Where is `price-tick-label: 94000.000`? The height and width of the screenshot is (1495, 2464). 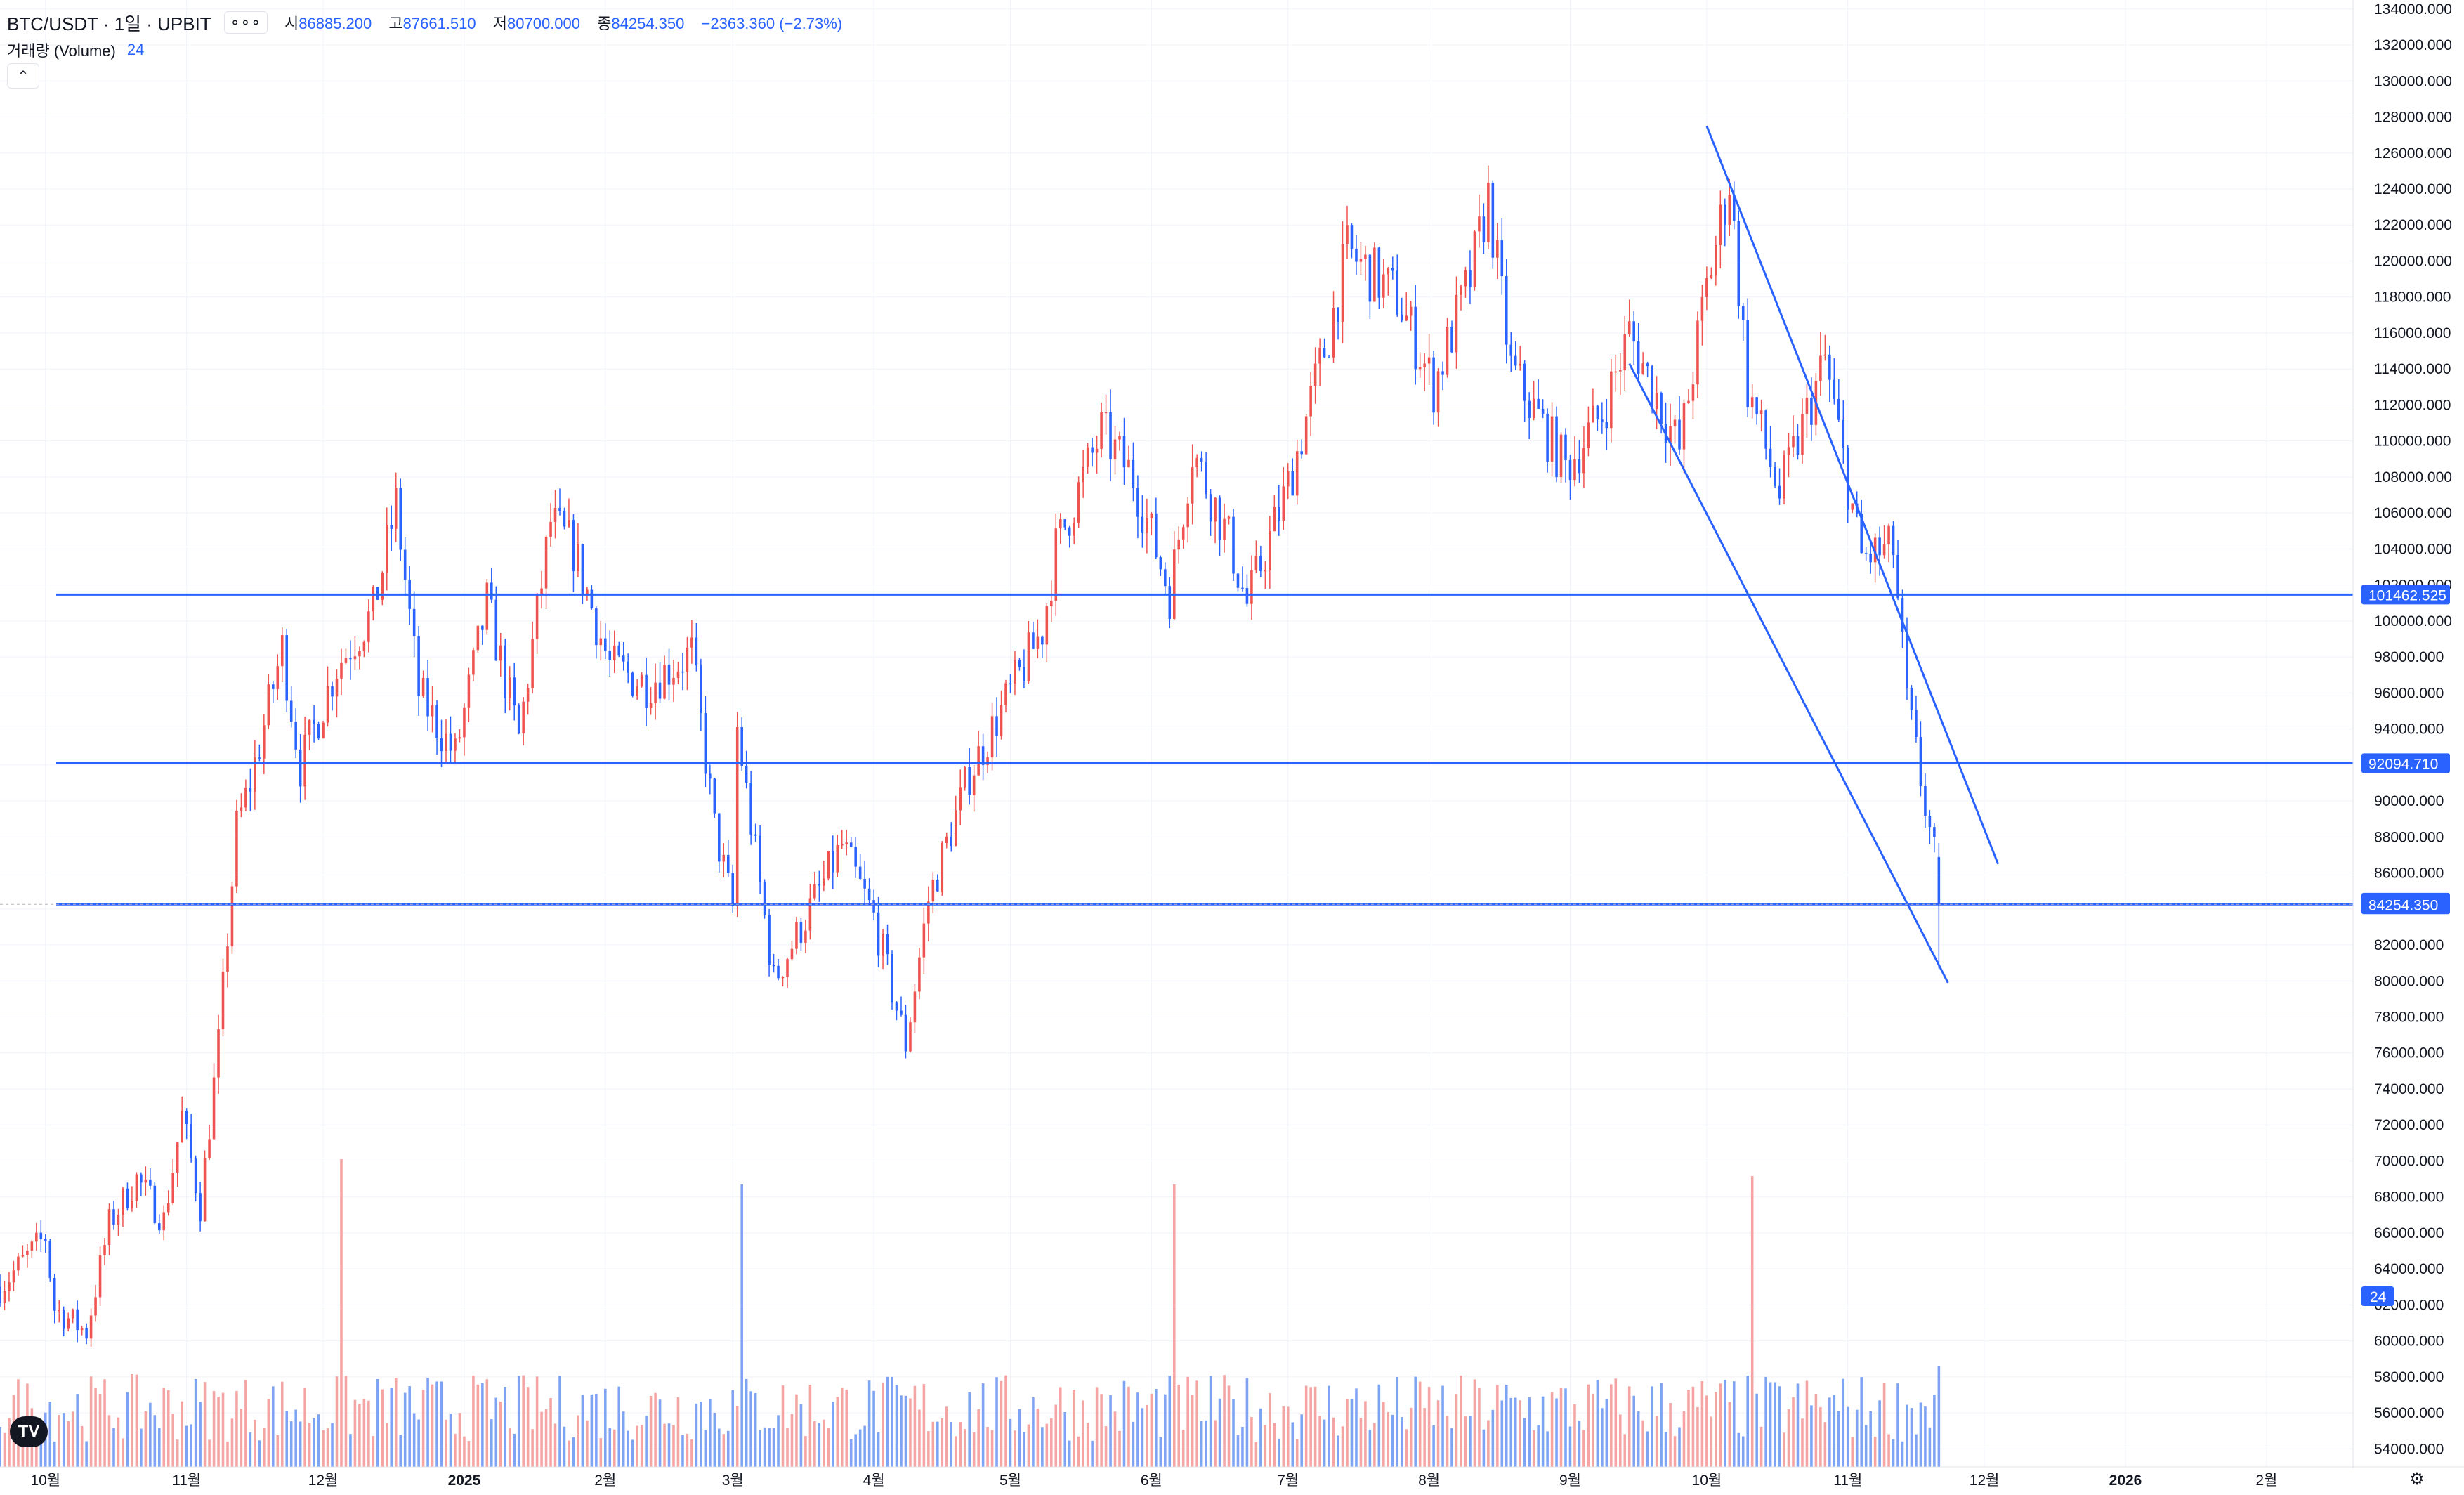
price-tick-label: 94000.000 is located at coordinates (2409, 730).